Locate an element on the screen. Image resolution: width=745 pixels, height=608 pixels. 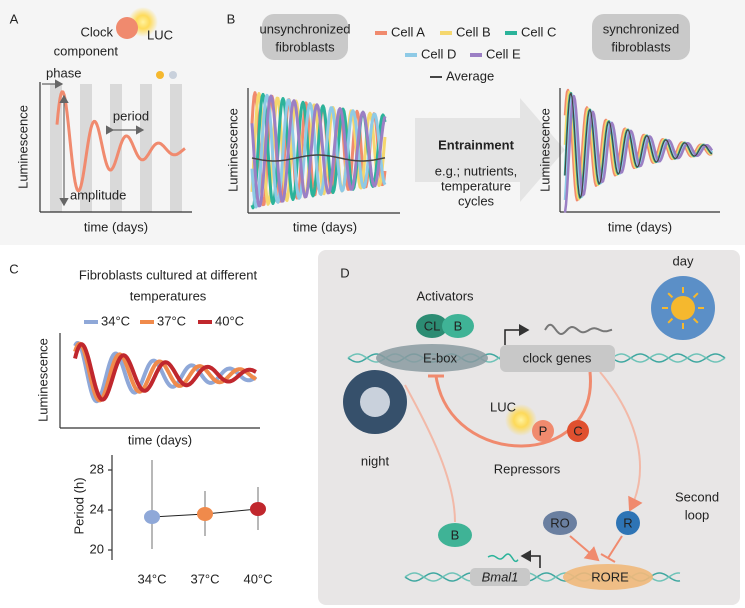
moon is located at coordinates (375, 402).